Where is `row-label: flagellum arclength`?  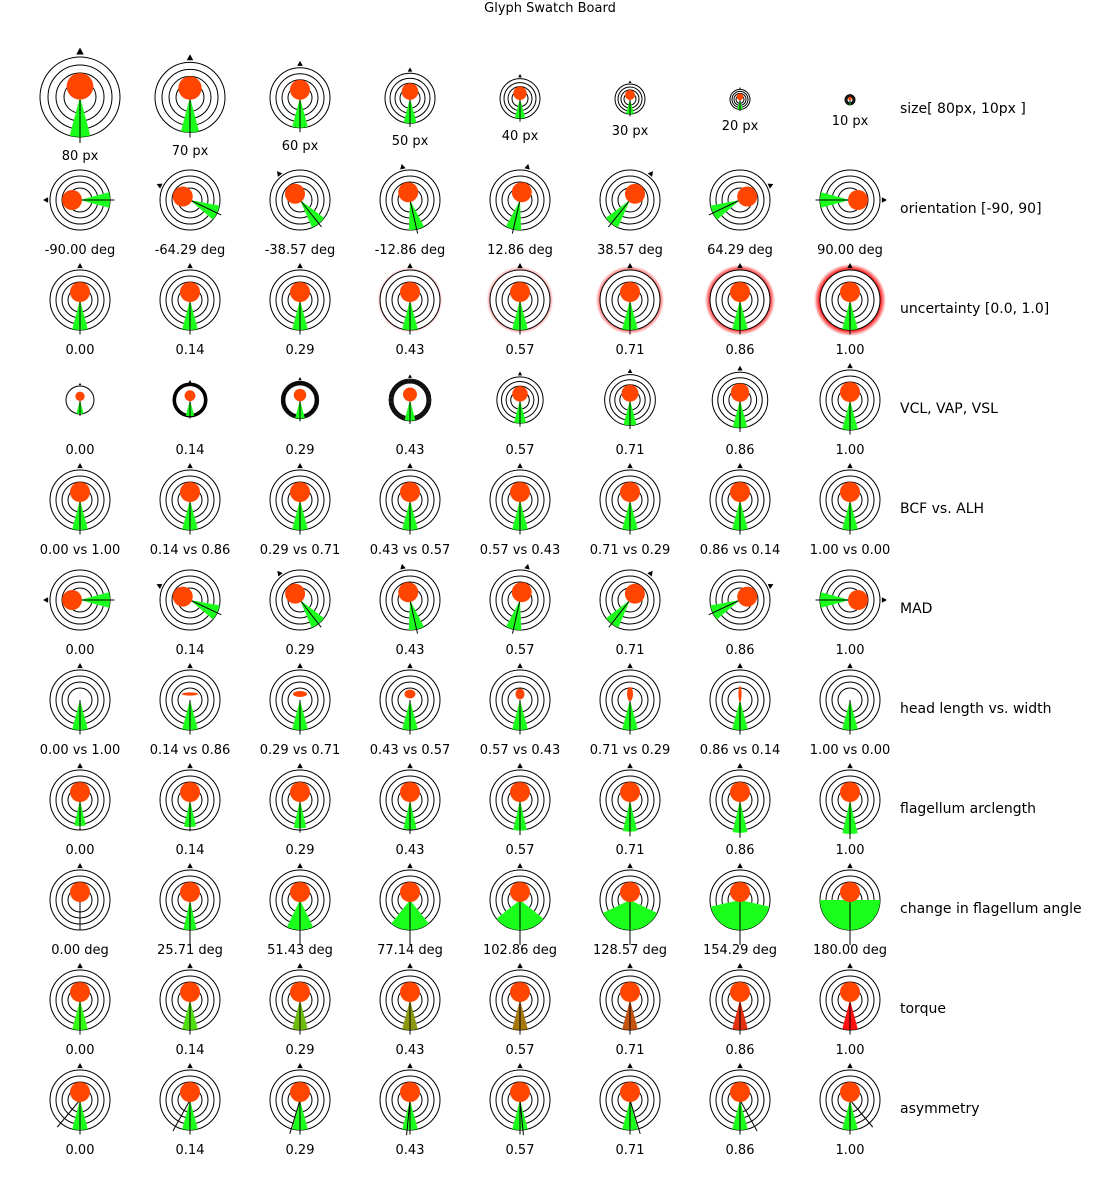
row-label: flagellum arclength is located at coordinates (968, 809).